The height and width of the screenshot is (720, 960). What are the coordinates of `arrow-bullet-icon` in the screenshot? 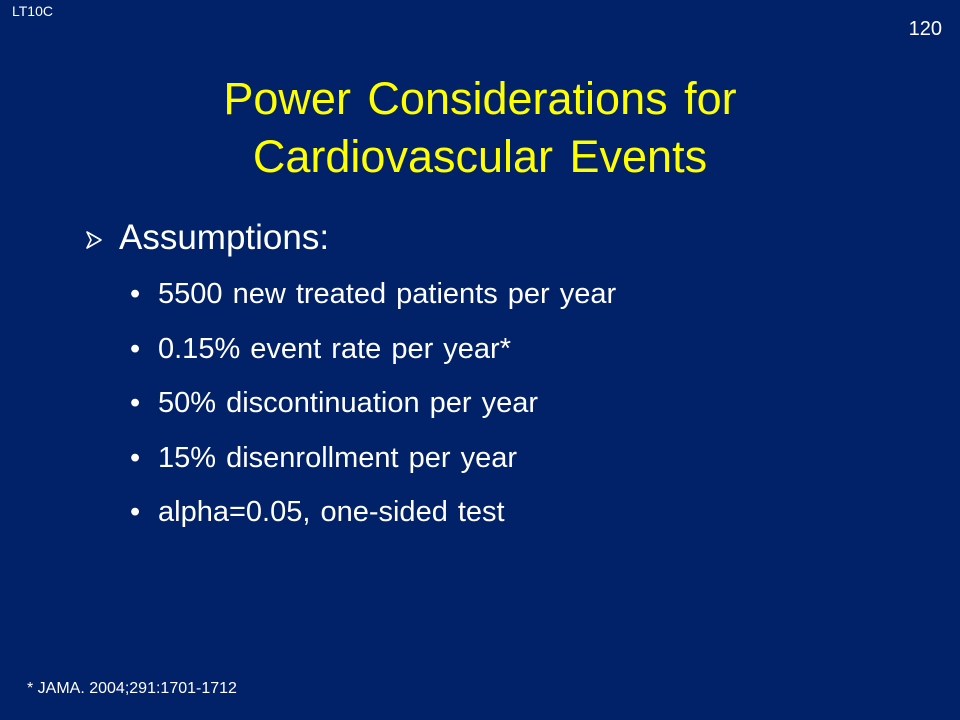 It's located at (94, 240).